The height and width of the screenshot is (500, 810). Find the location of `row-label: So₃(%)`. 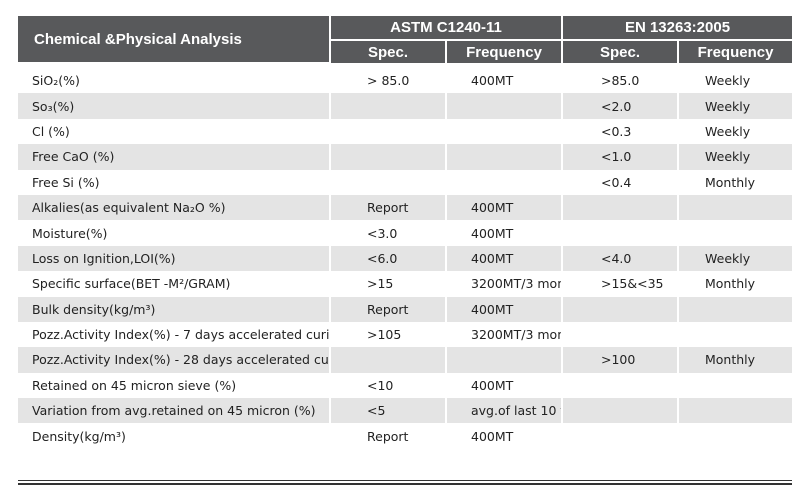

row-label: So₃(%) is located at coordinates (174, 106).